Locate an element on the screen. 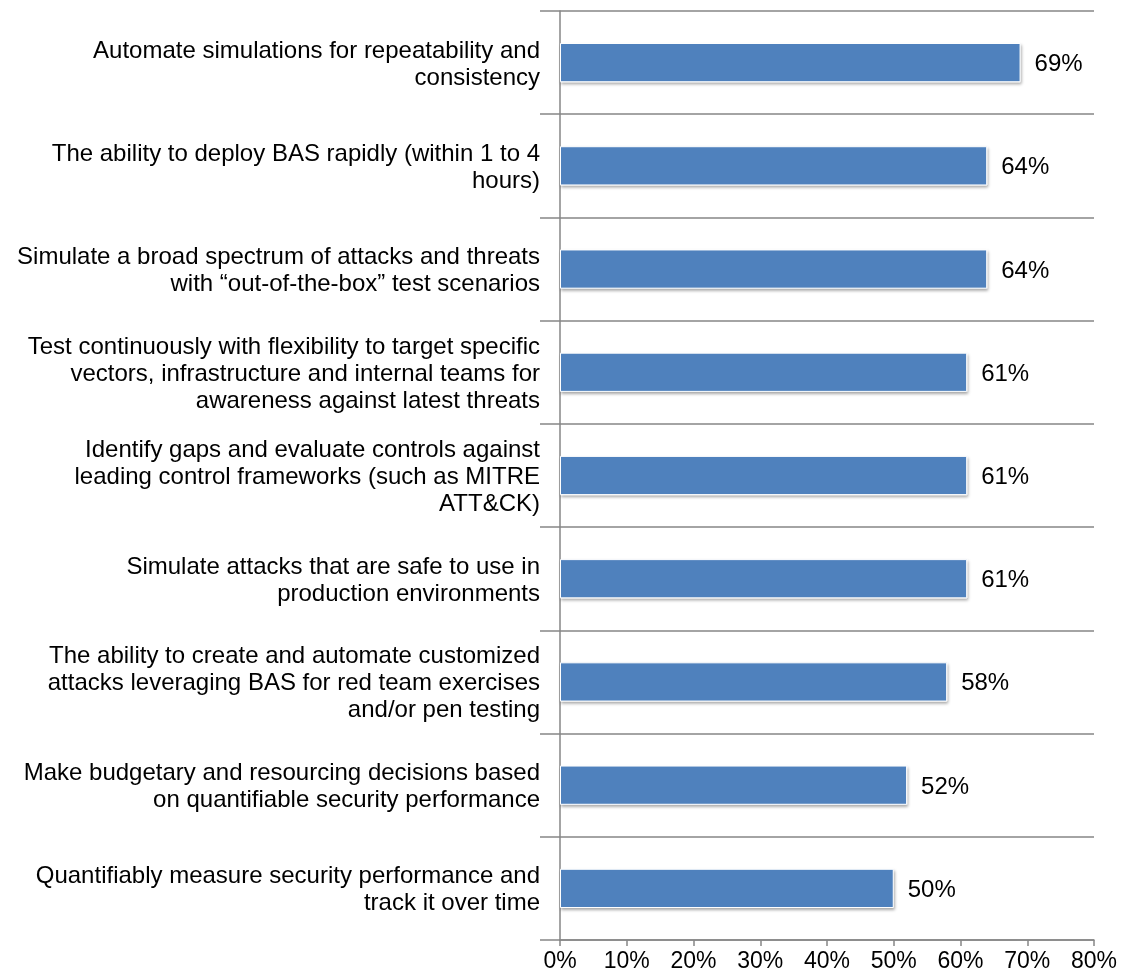 The image size is (1121, 978). x-tick-label: 60% is located at coordinates (960, 959).